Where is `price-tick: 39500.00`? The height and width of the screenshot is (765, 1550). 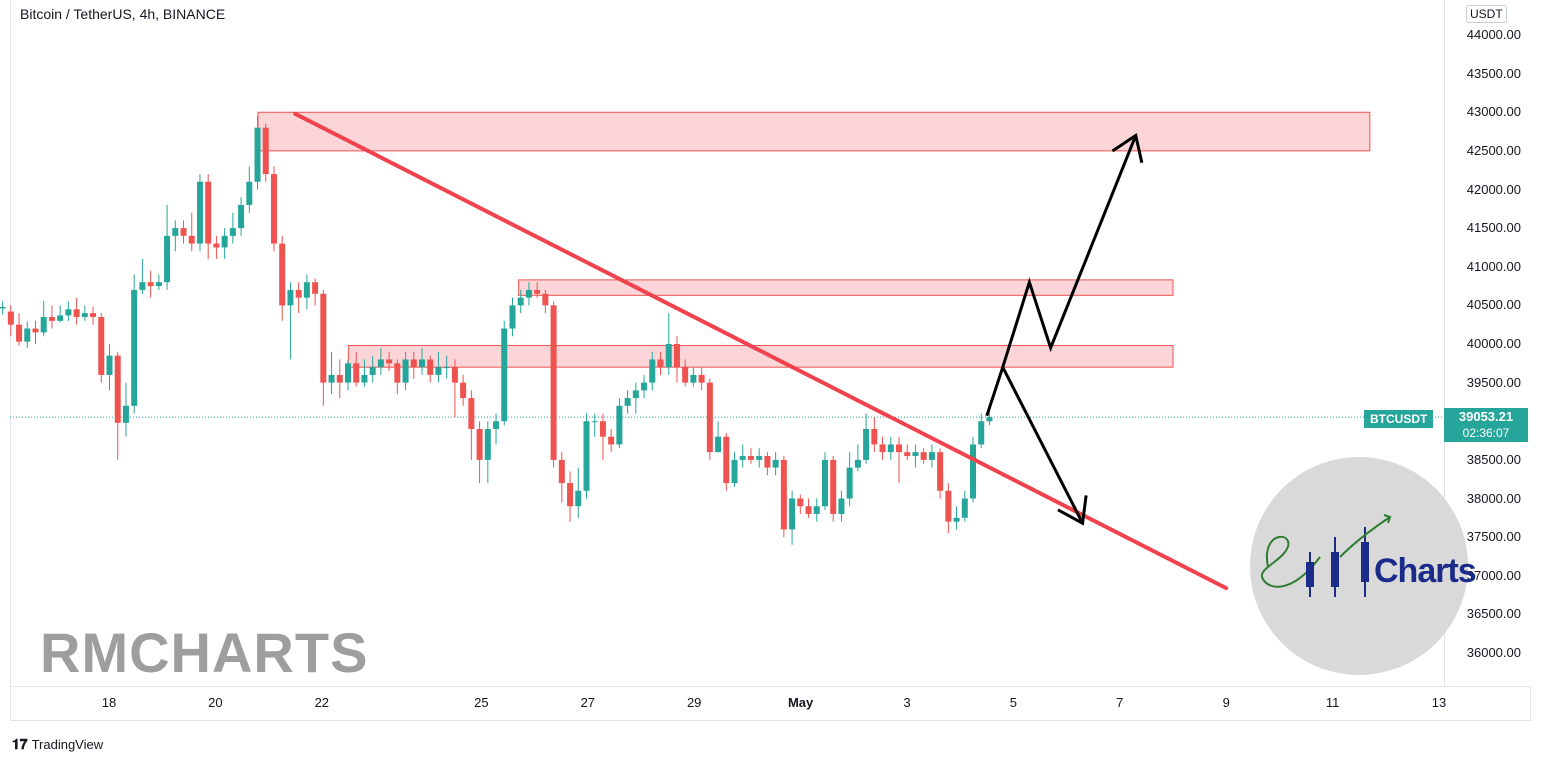
price-tick: 39500.00 is located at coordinates (1493, 382).